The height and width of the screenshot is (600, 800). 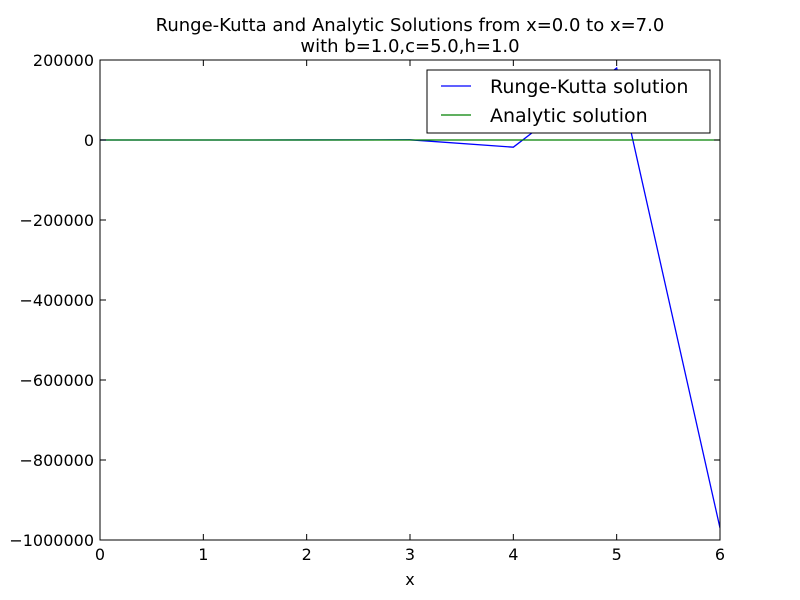 What do you see at coordinates (63, 60) in the screenshot?
I see `y-tick-label: 200000` at bounding box center [63, 60].